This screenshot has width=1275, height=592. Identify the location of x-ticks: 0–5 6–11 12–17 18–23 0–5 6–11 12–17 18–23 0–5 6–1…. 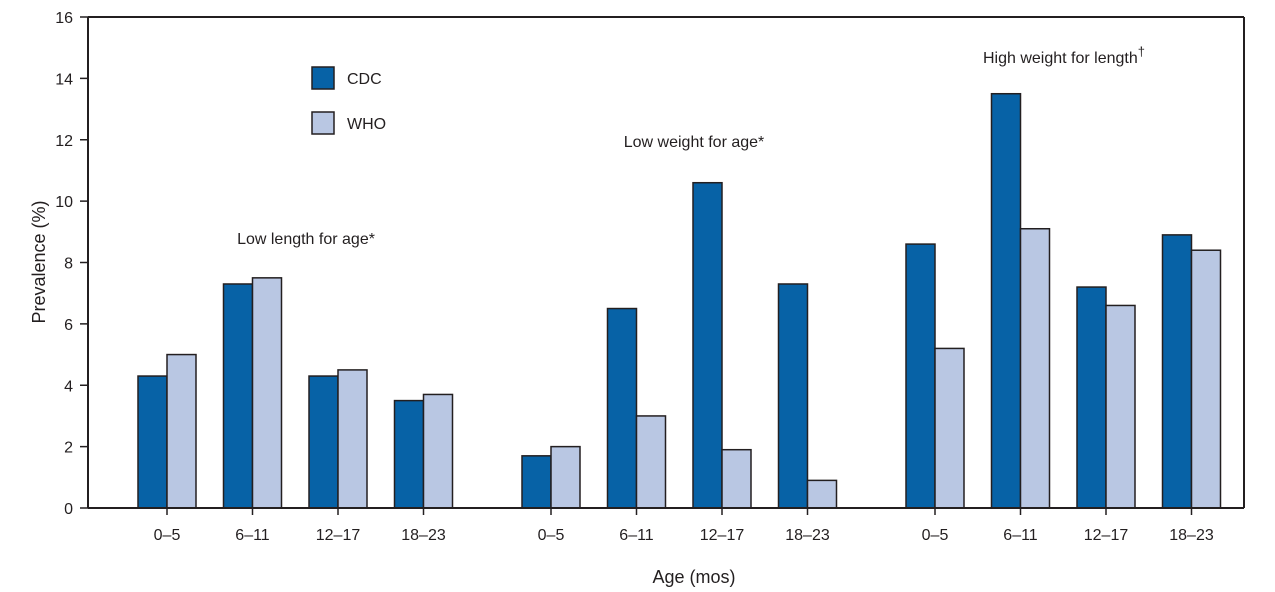
(684, 526).